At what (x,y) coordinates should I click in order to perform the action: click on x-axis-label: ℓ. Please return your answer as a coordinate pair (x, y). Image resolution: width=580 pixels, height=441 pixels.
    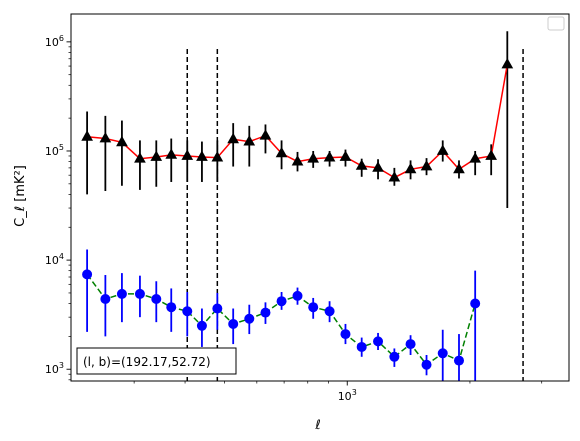
    Looking at the image, I should click on (317, 425).